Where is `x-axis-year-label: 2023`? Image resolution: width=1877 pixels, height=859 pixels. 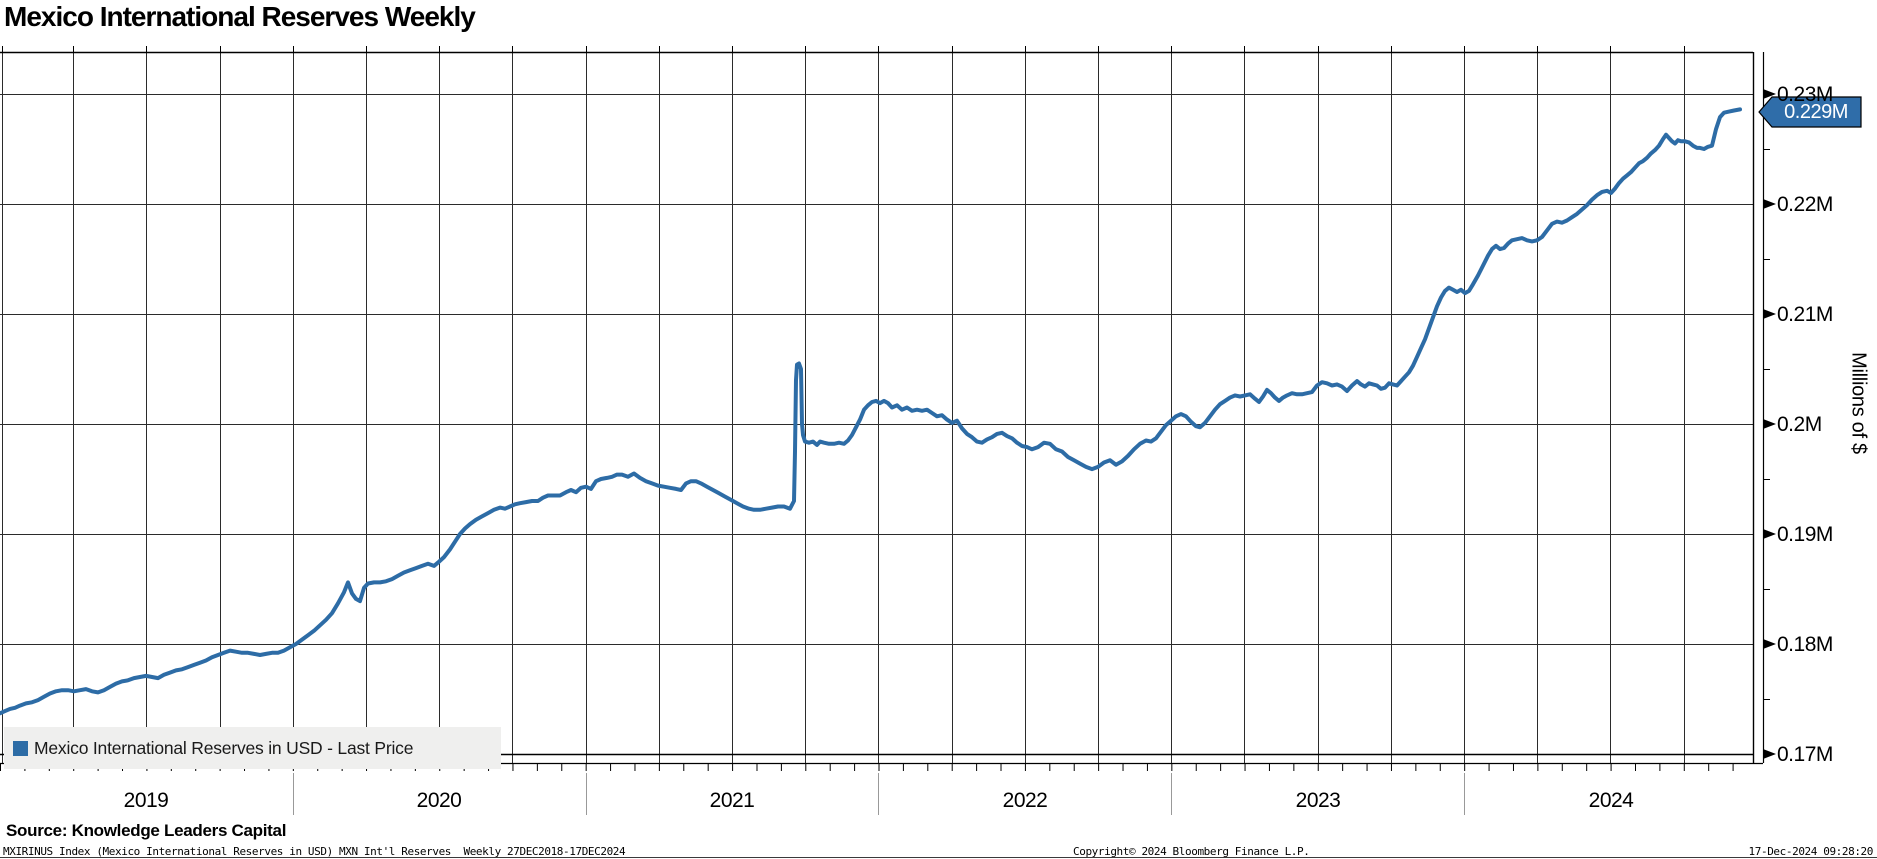
x-axis-year-label: 2023 is located at coordinates (1318, 800).